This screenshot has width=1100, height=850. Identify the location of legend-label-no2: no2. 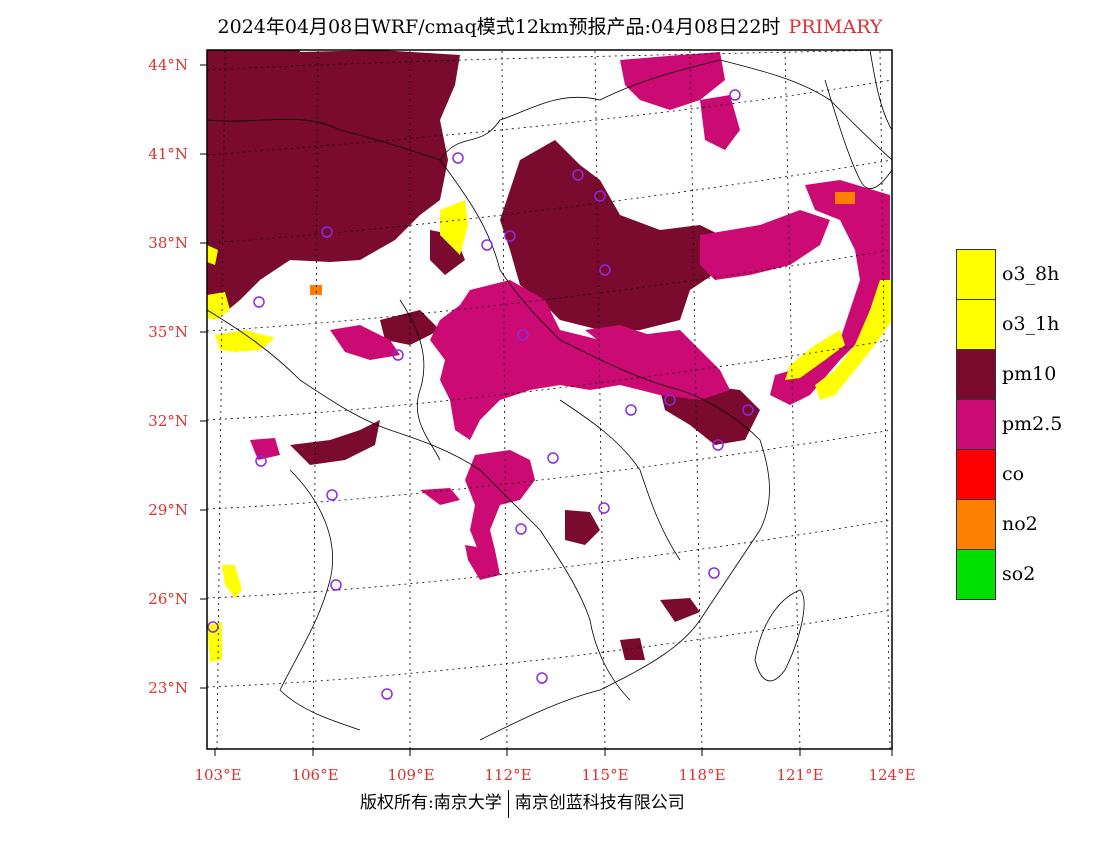
(1020, 524).